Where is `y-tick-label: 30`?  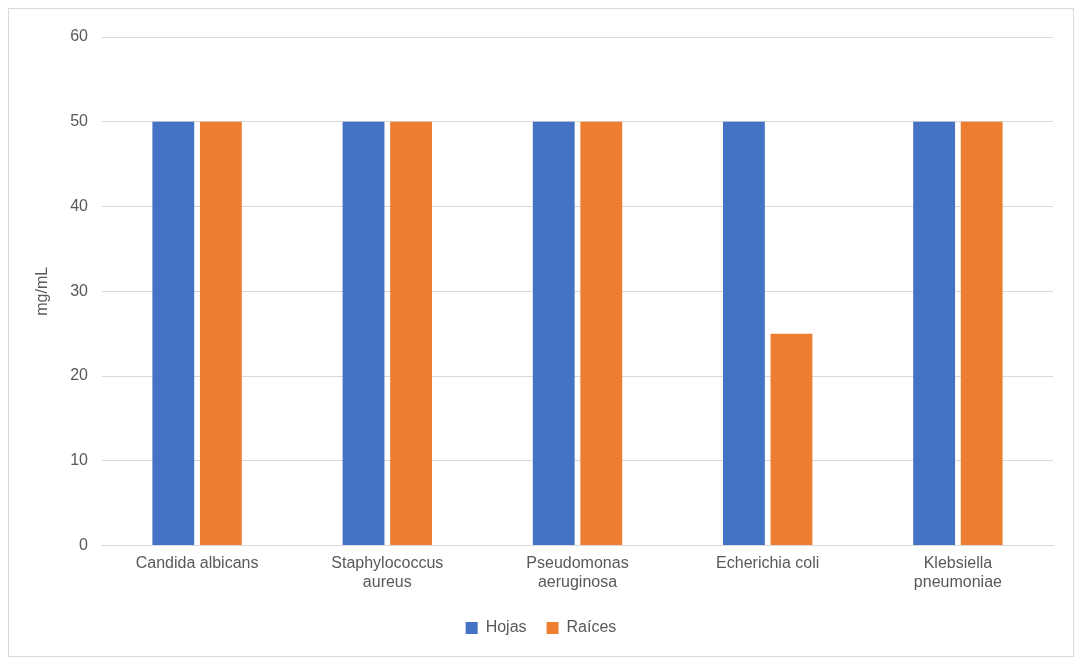 y-tick-label: 30 is located at coordinates (79, 290).